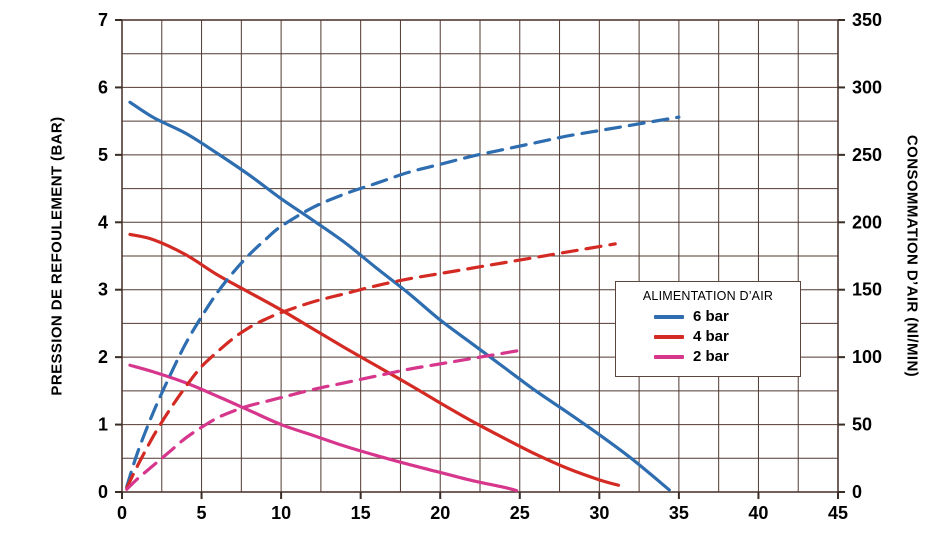 Image resolution: width=951 pixels, height=534 pixels. I want to click on y-right-axis-title: CONSOMMATION D’AIR (Nl/MIN), so click(912, 256).